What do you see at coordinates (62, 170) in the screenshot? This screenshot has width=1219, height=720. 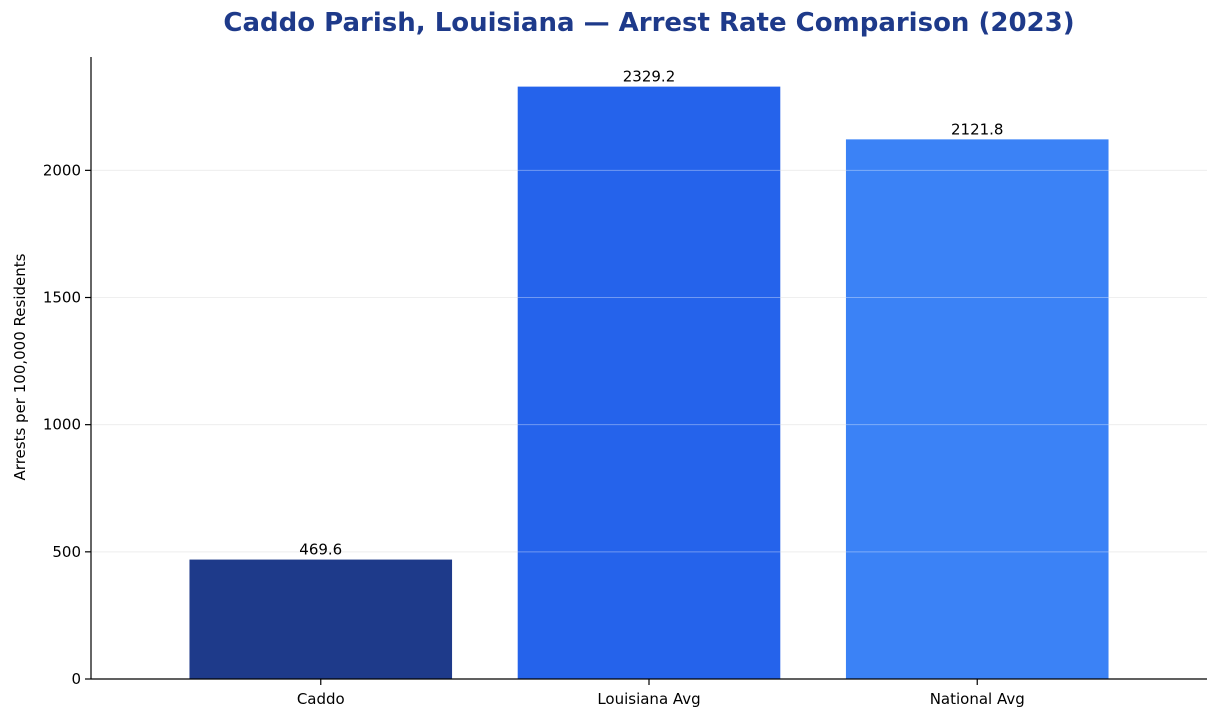 I see `y-tick-label: 2000` at bounding box center [62, 170].